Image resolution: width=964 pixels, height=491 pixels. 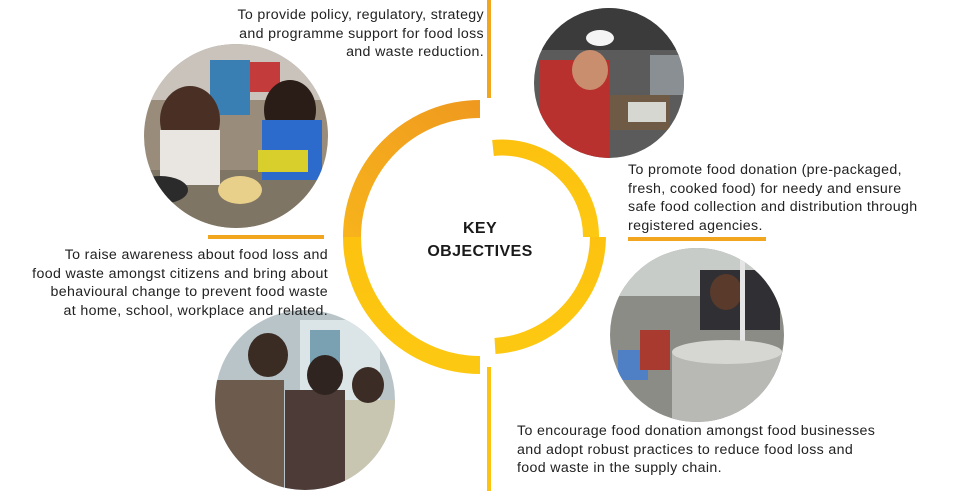 I want to click on connector-right, so click(x=697, y=239).